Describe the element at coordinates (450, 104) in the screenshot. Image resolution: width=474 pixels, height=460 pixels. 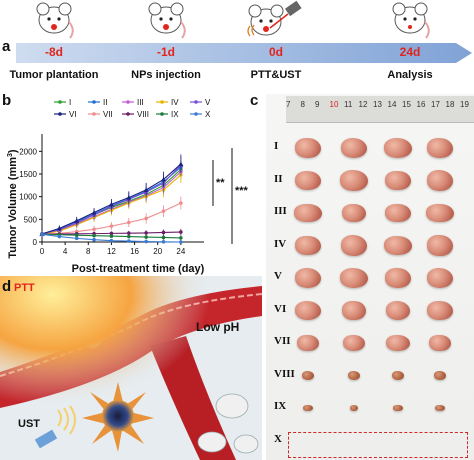
I see `ruler-number-18: 18` at that location.